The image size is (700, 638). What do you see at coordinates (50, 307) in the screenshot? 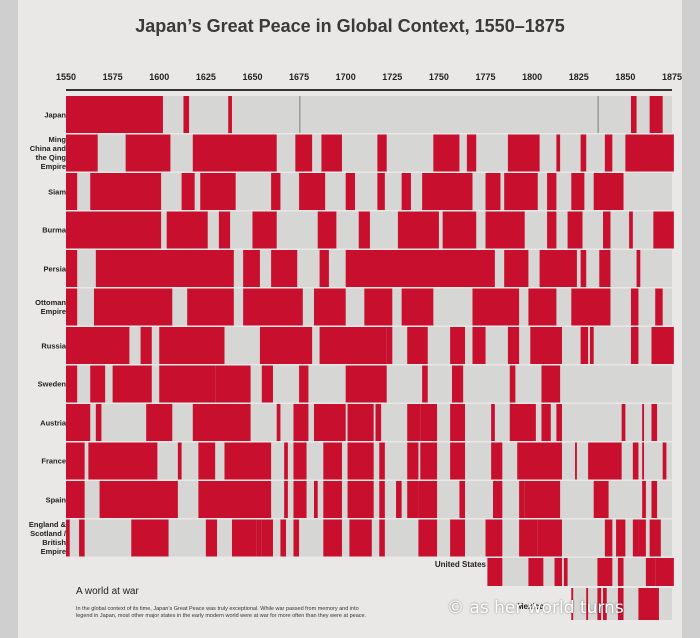
I see `row-label: Ottoman Empire` at bounding box center [50, 307].